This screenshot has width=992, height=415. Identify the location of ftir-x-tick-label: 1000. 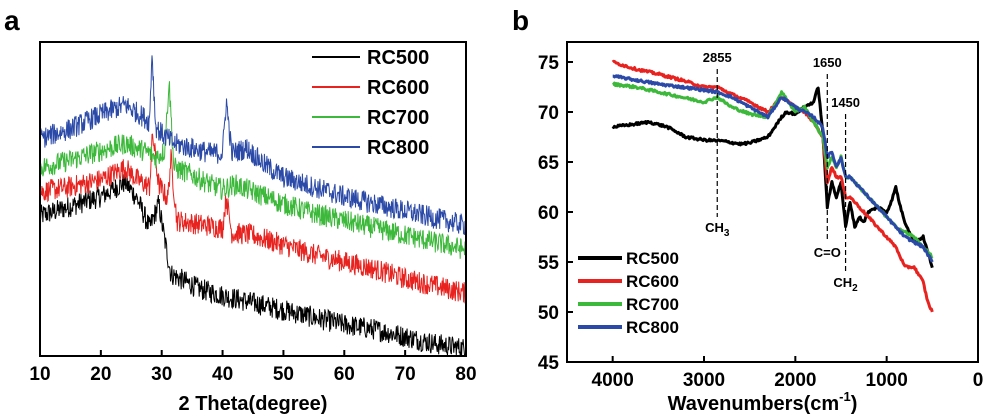
(887, 380).